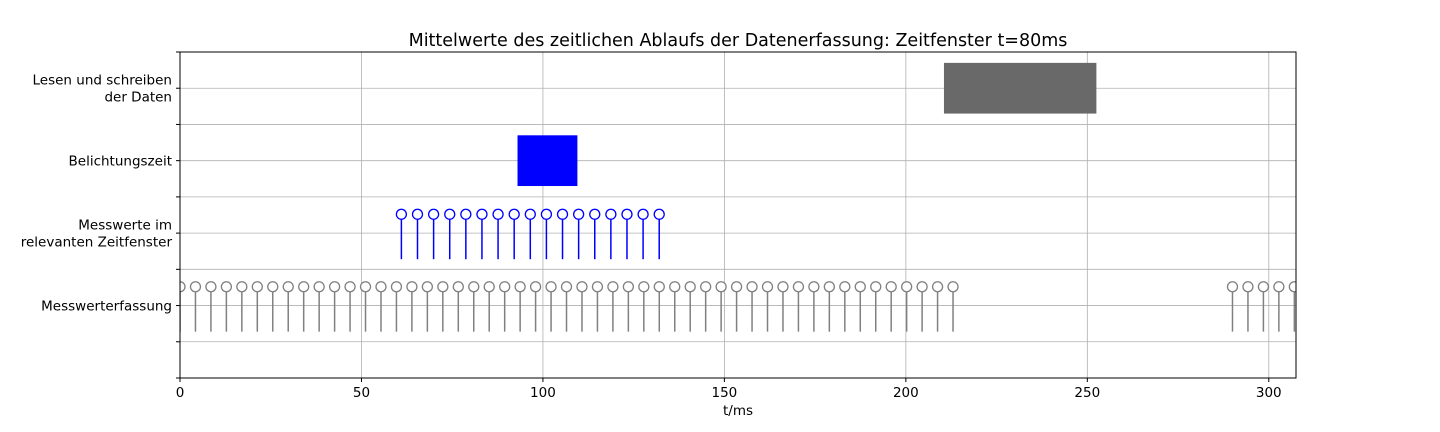 This screenshot has height=432, width=1440. I want to click on category-label: Messwerte im relevanten Zeitfenster, so click(97, 234).